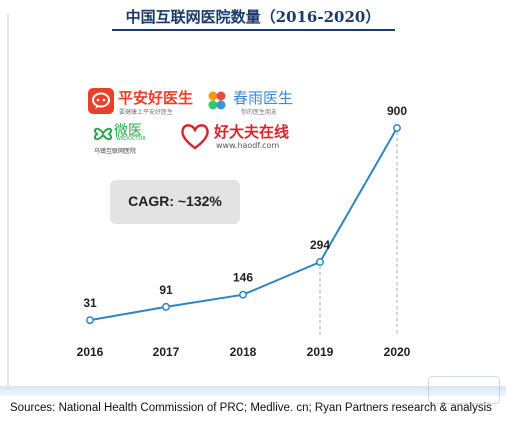  I want to click on chunyu-slogan: 你的医生朋友, so click(259, 112).